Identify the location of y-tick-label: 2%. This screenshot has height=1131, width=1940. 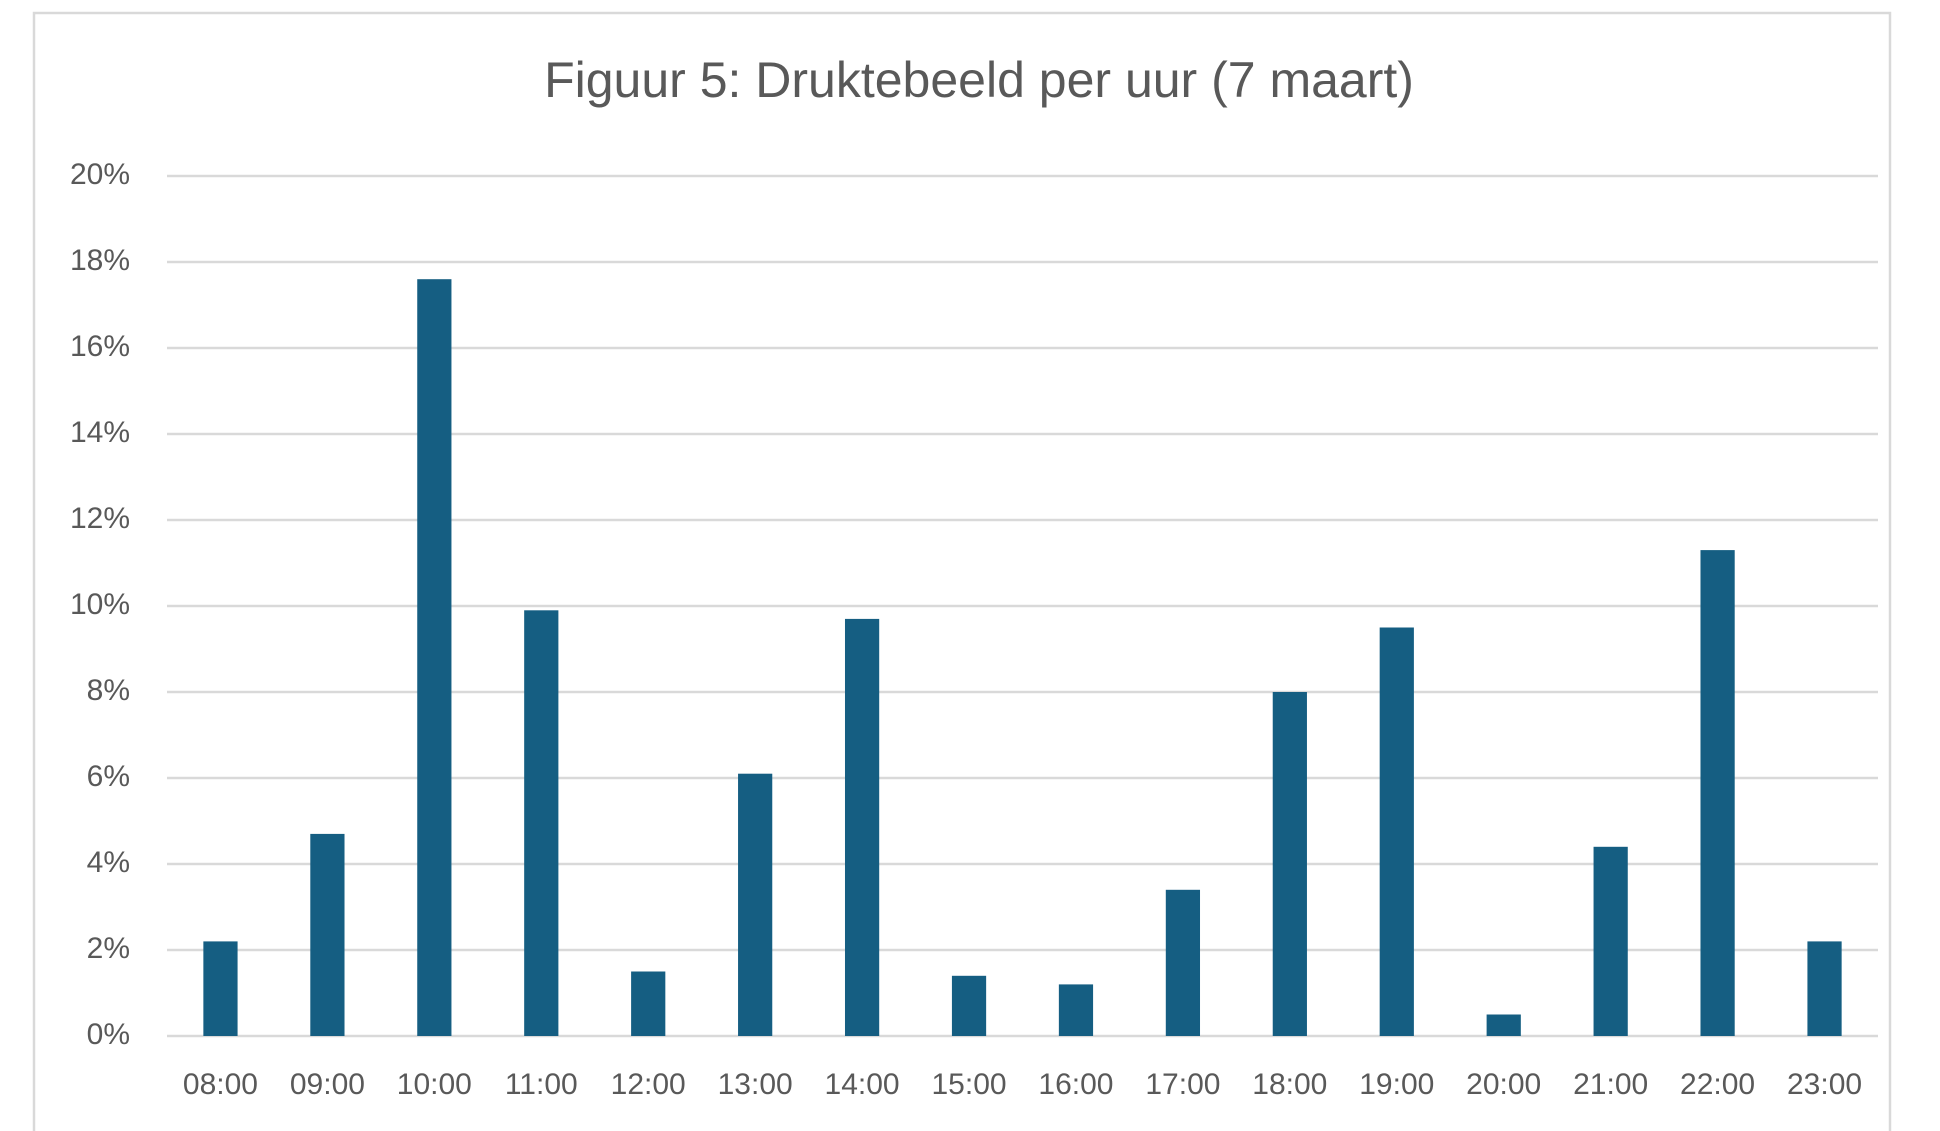
(108, 948).